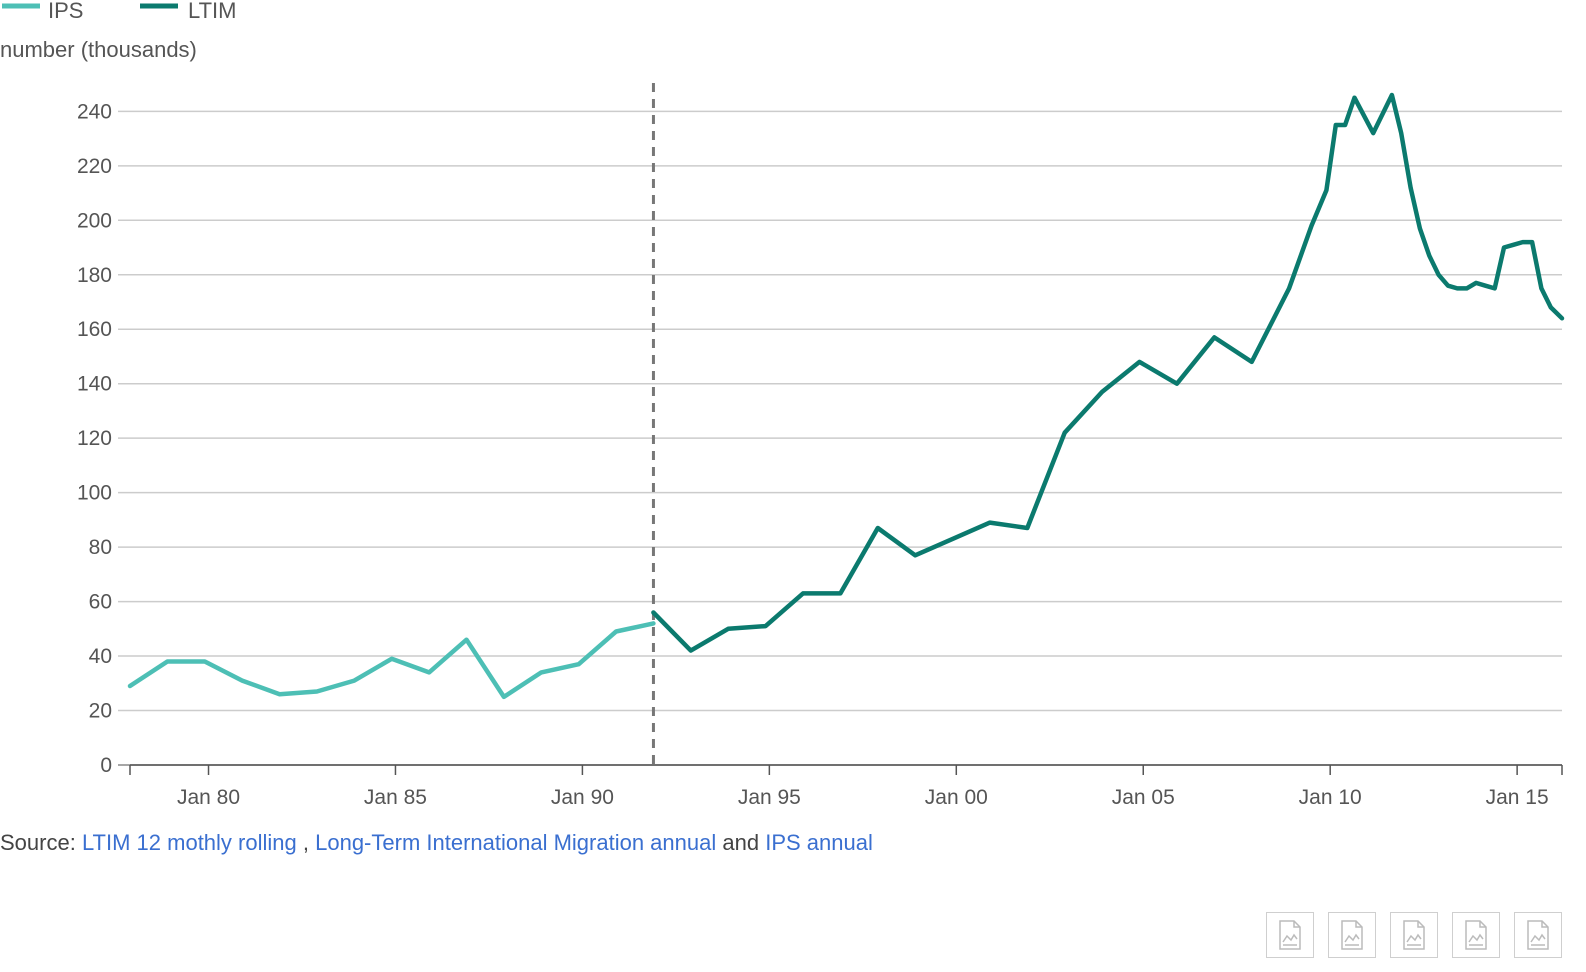 The height and width of the screenshot is (972, 1586). What do you see at coordinates (38, 842) in the screenshot?
I see `source-prefix: Source:` at bounding box center [38, 842].